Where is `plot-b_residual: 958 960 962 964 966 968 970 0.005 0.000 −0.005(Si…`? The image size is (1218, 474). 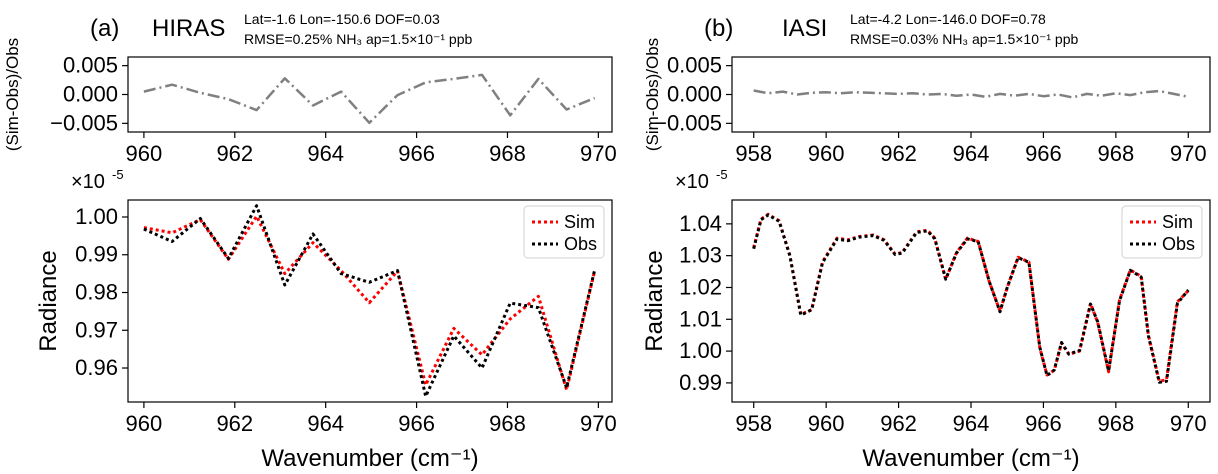 plot-b_residual: 958 960 962 964 966 968 970 0.005 0.000 −0.005(Si… is located at coordinates (927, 102).